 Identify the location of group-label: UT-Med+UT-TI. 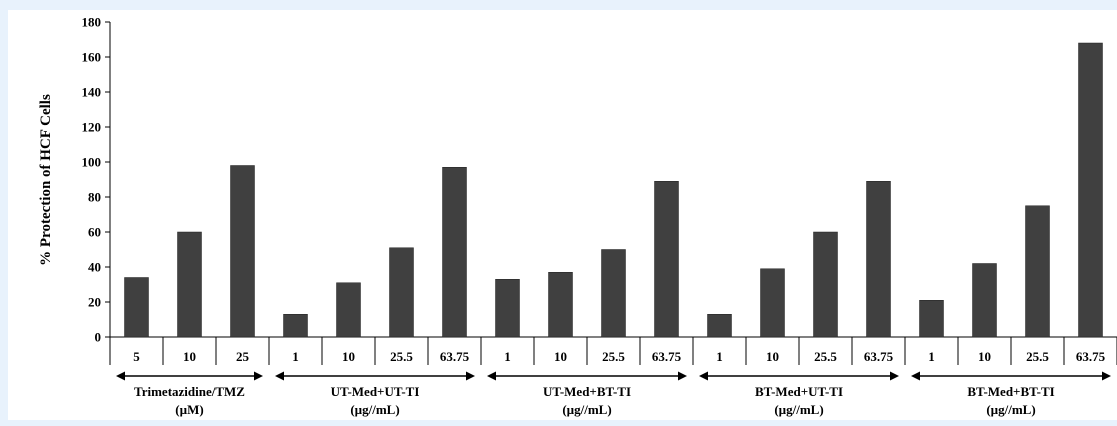
(375, 391).